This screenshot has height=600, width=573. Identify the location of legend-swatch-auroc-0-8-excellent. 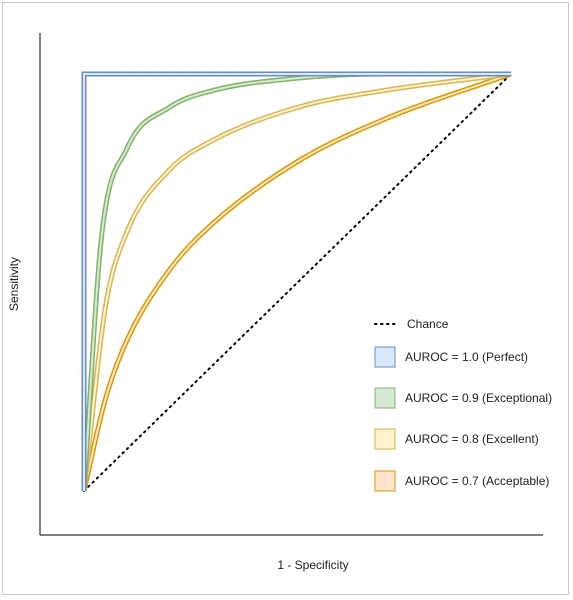
(385, 439).